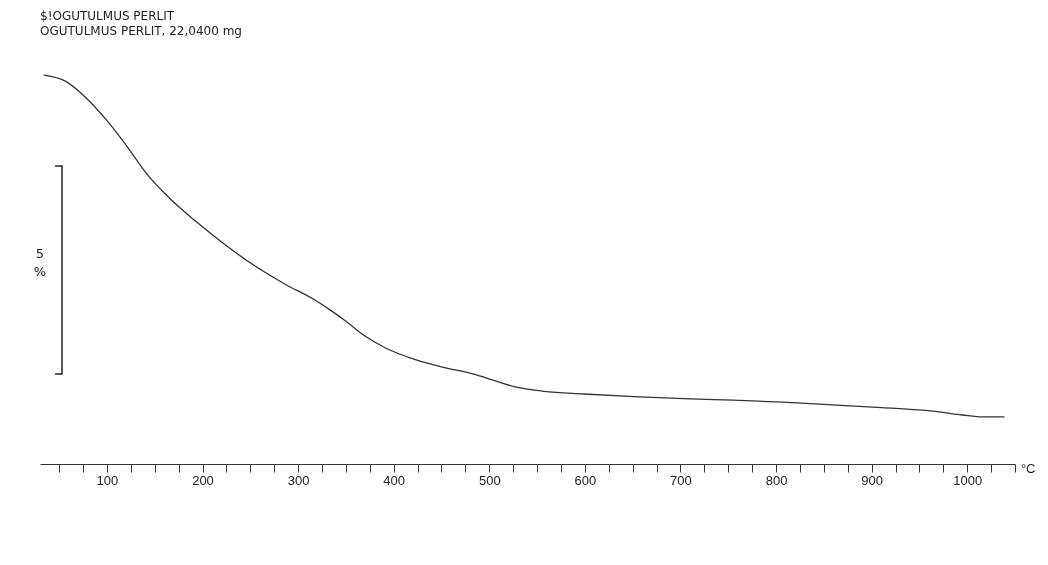 The image size is (1048, 565). What do you see at coordinates (968, 480) in the screenshot?
I see `x-tick-label: 1000` at bounding box center [968, 480].